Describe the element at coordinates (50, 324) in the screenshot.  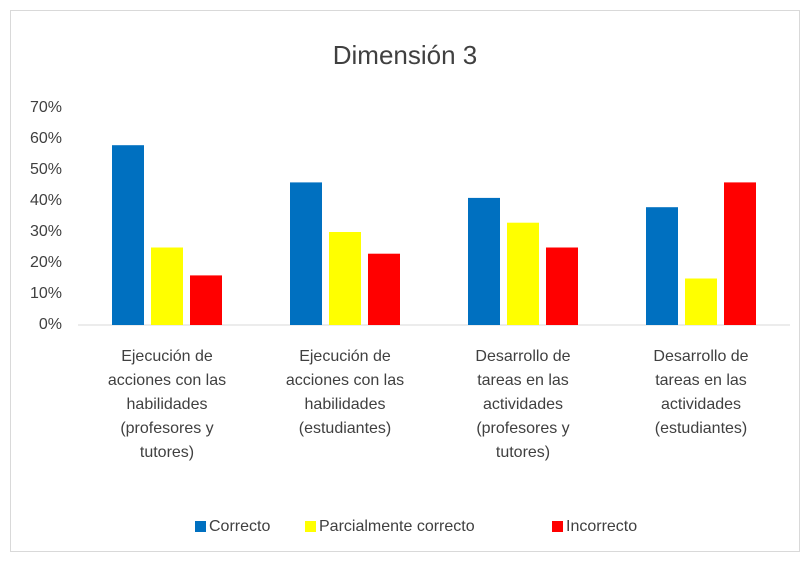
I see `y-tick-label: 0%` at that location.